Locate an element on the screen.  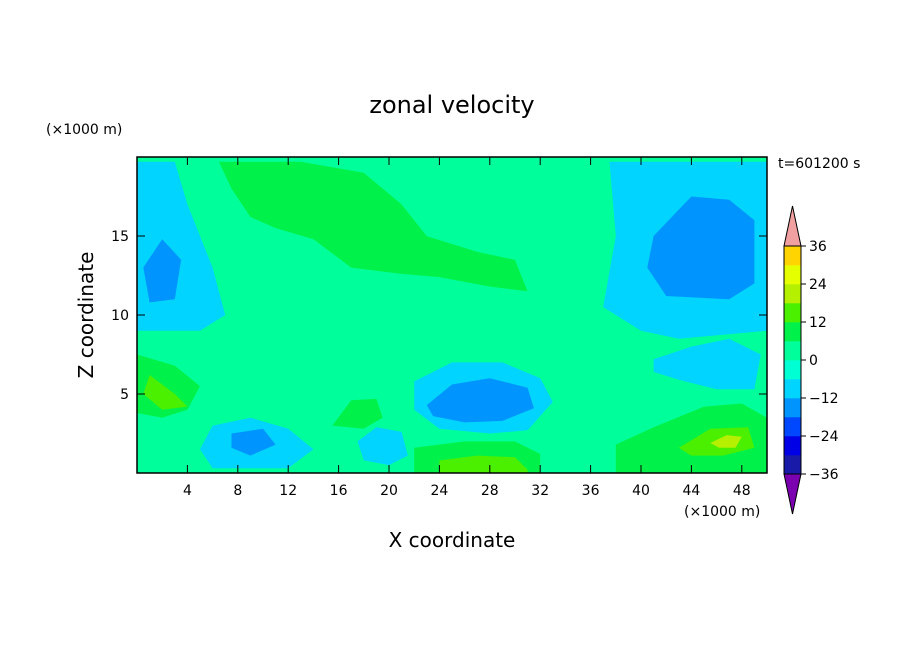
colorbar-tick-label: 36 is located at coordinates (818, 247).